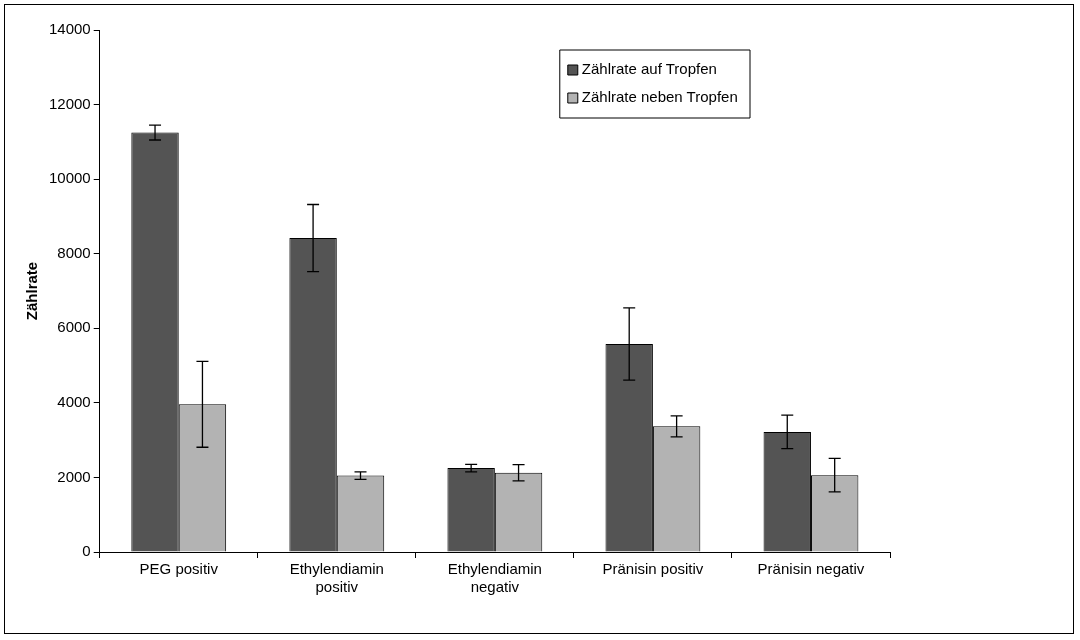 The height and width of the screenshot is (640, 1080). Describe the element at coordinates (653, 569) in the screenshot. I see `x-tick-label: Pränisin positiv` at that location.